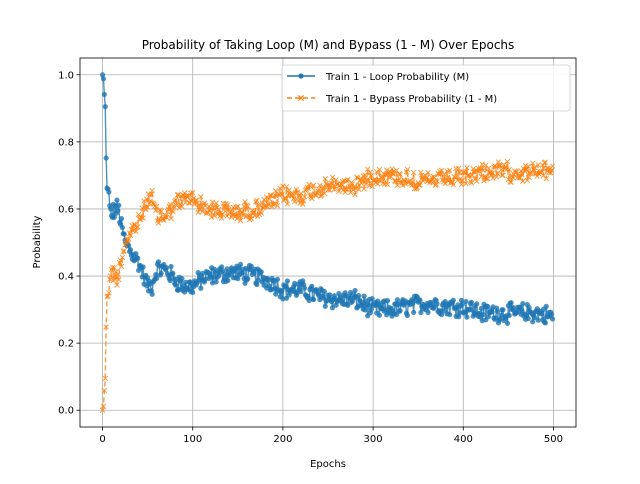 The image size is (640, 484). I want to click on x-tick-label: 500, so click(553, 439).